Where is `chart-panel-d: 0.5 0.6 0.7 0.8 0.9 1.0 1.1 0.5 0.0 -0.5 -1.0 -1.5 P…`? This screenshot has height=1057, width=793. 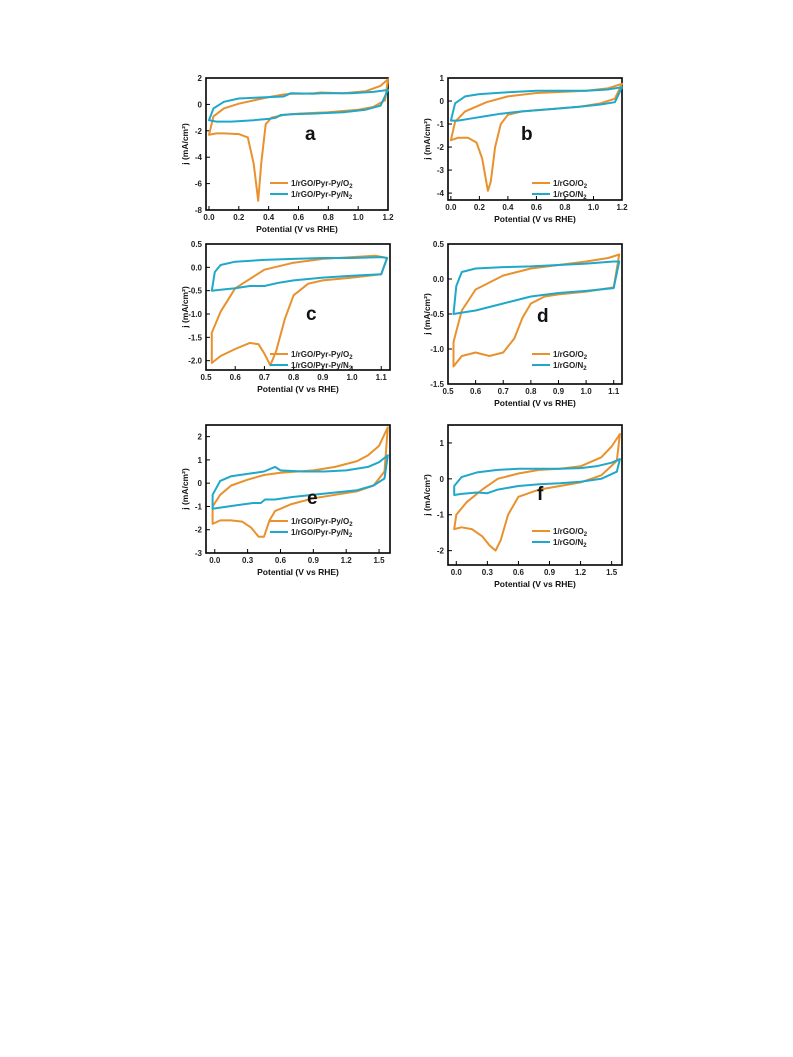 chart-panel-d: 0.5 0.6 0.7 0.8 0.9 1.0 1.1 0.5 0.0 -0.5 -1.0 -1.5 P… is located at coordinates (522, 324).